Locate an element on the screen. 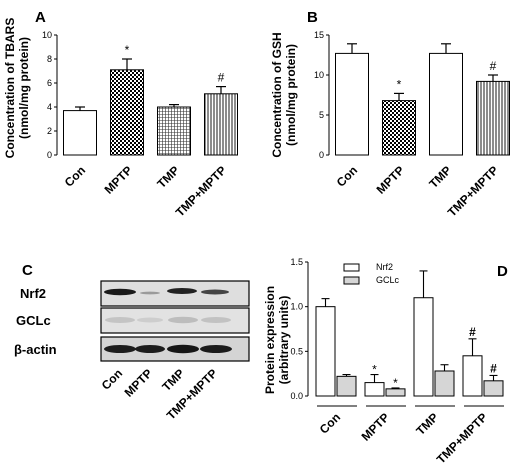  blot-row-label-beta-actin: β-actin is located at coordinates (35, 349).